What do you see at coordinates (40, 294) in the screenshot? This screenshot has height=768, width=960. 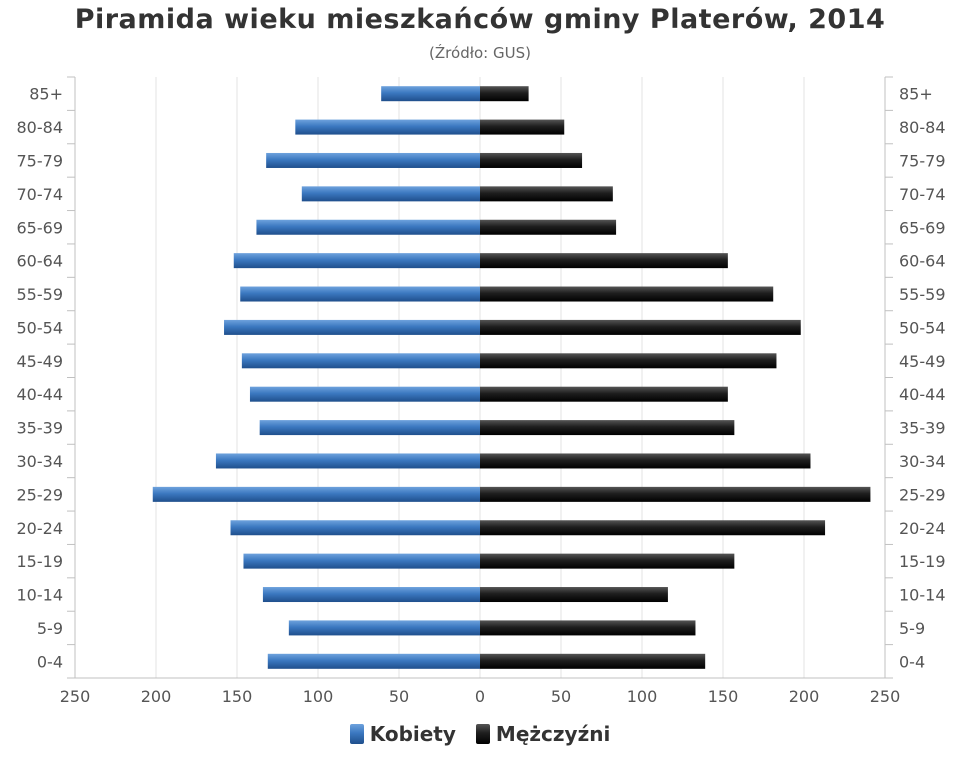 I see `y-tick-label-left: 55-59` at bounding box center [40, 294].